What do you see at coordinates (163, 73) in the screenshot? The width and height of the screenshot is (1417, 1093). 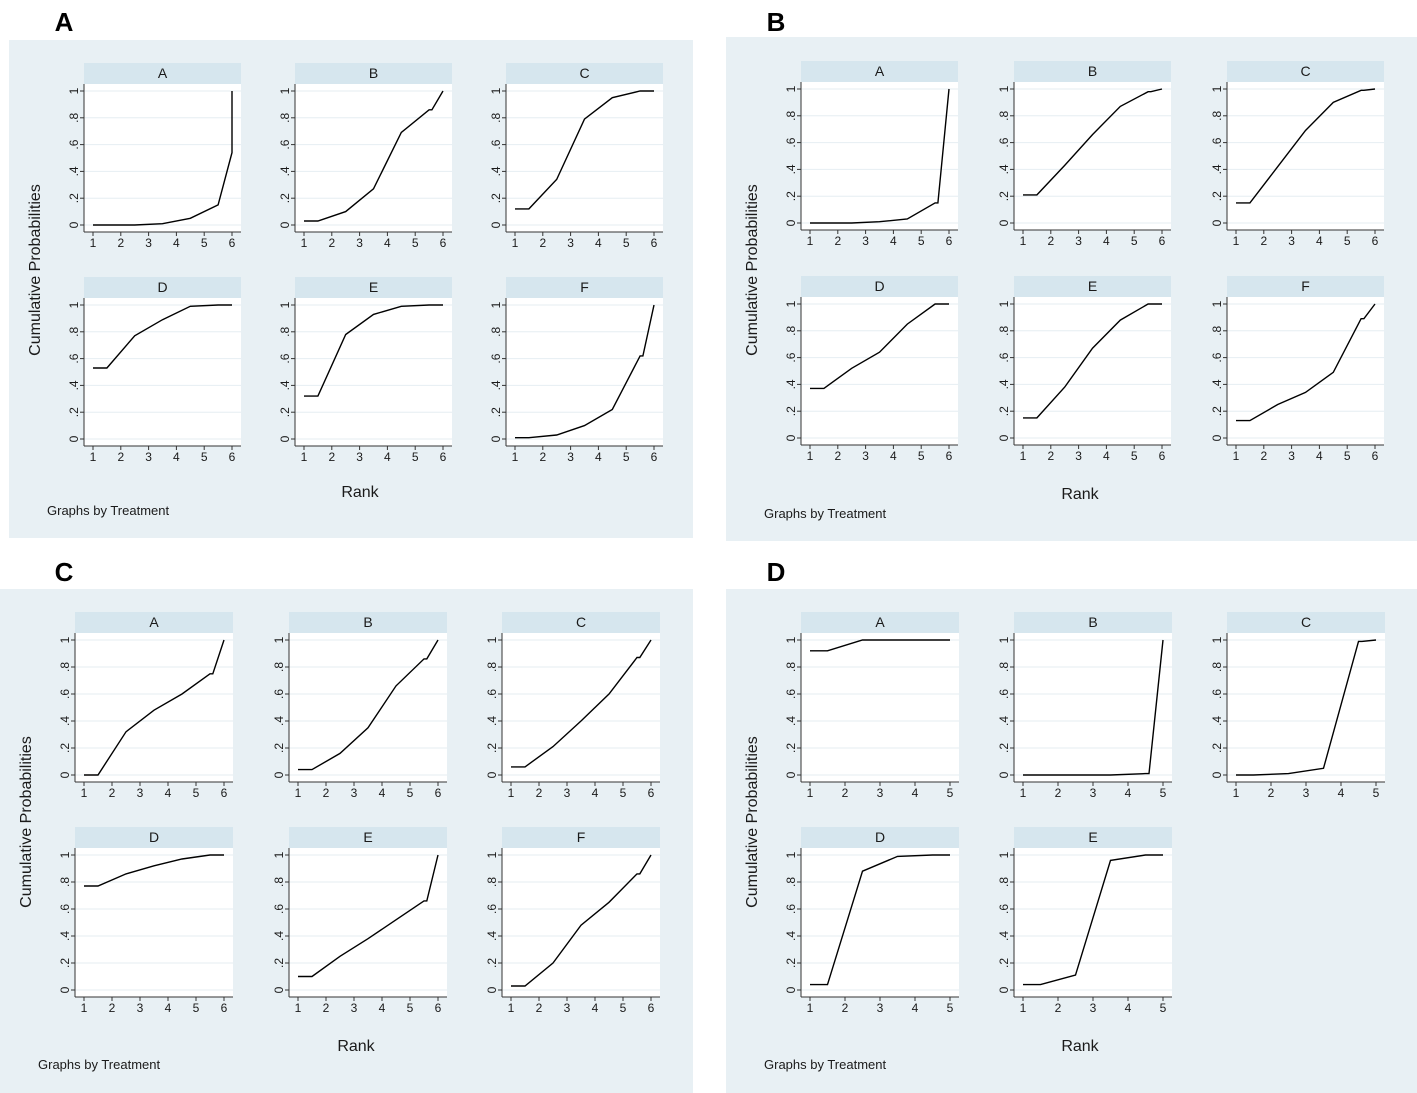 I see `subplot-title: A` at bounding box center [163, 73].